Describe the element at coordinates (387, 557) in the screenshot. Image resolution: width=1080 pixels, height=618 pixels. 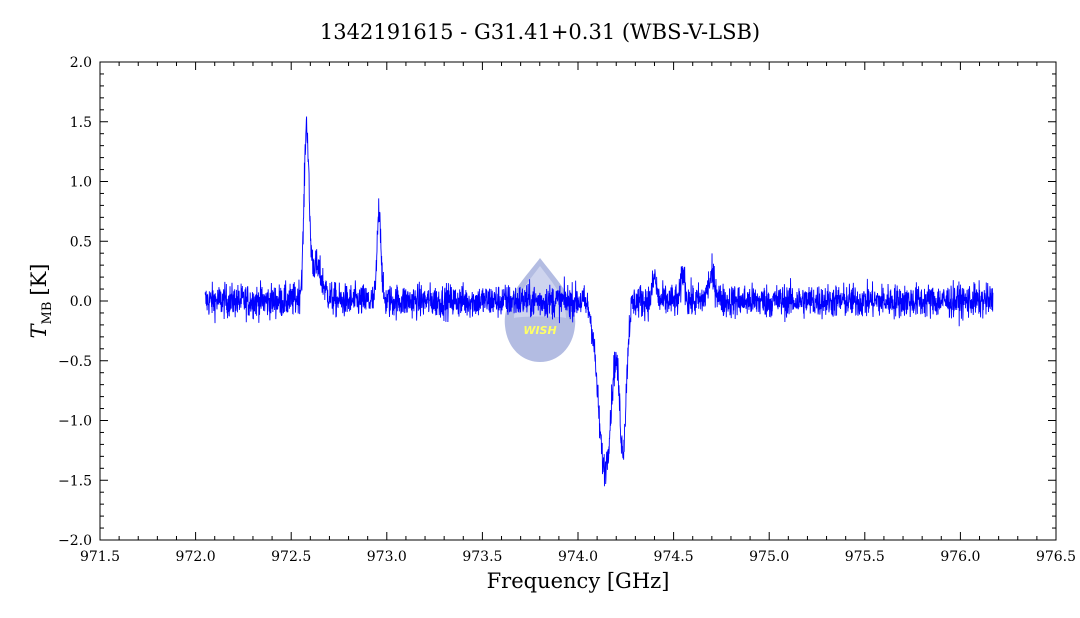
I see `x-tick-label: 973.0` at that location.